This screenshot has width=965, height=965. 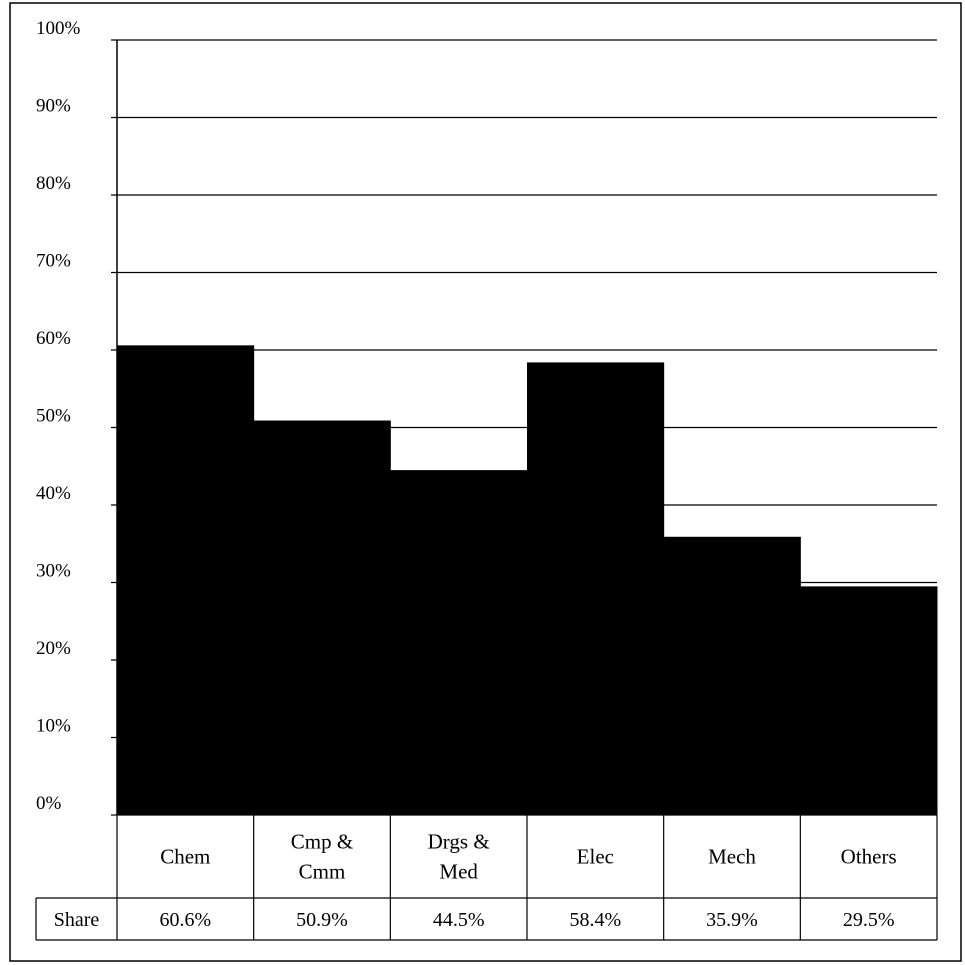 What do you see at coordinates (49, 803) in the screenshot?
I see `y-tick-label: 0%` at bounding box center [49, 803].